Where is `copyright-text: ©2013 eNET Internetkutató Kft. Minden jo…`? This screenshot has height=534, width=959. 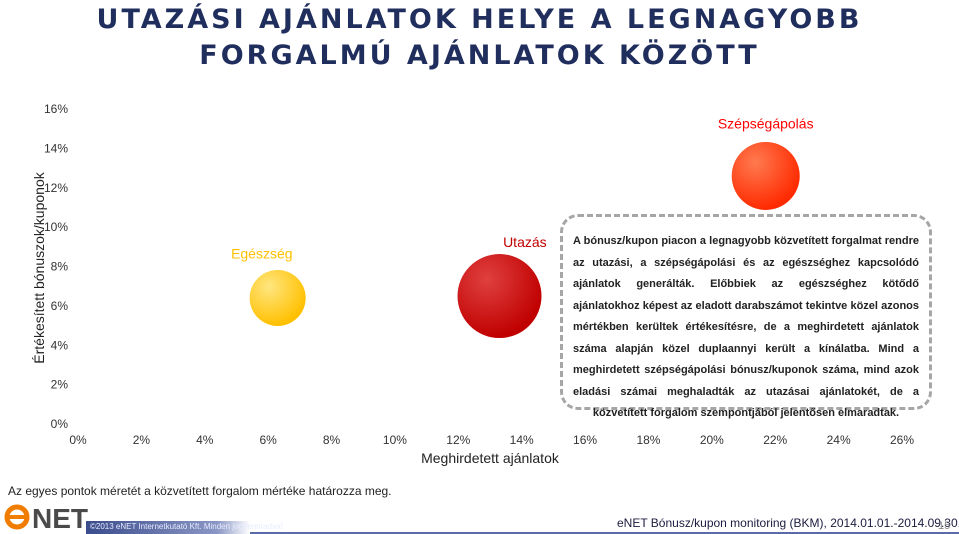
copyright-text: ©2013 eNET Internetkutató Kft. Minden jo… is located at coordinates (186, 526).